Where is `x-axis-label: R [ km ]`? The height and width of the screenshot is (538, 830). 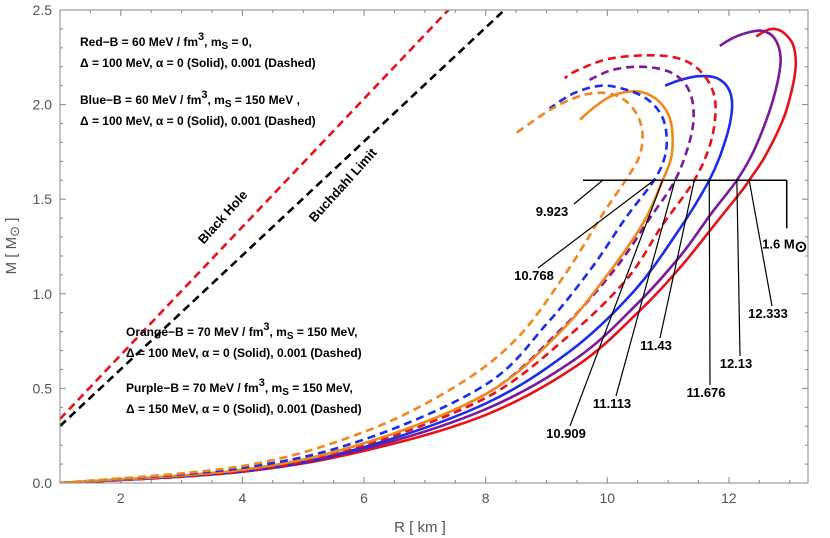
x-axis-label: R [ km ] is located at coordinates (420, 527).